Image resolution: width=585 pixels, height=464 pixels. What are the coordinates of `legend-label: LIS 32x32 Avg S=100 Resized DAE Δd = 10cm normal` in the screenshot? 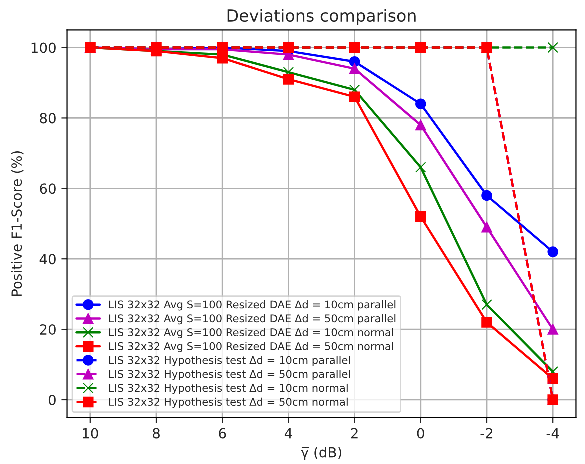 It's located at (251, 333).